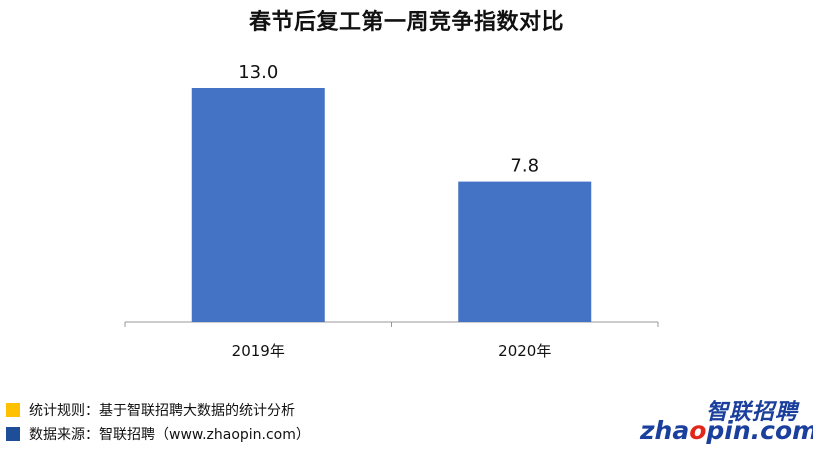 Image resolution: width=813 pixels, height=453 pixels. Describe the element at coordinates (726, 430) in the screenshot. I see `logo-english: zhaopin.com` at that location.